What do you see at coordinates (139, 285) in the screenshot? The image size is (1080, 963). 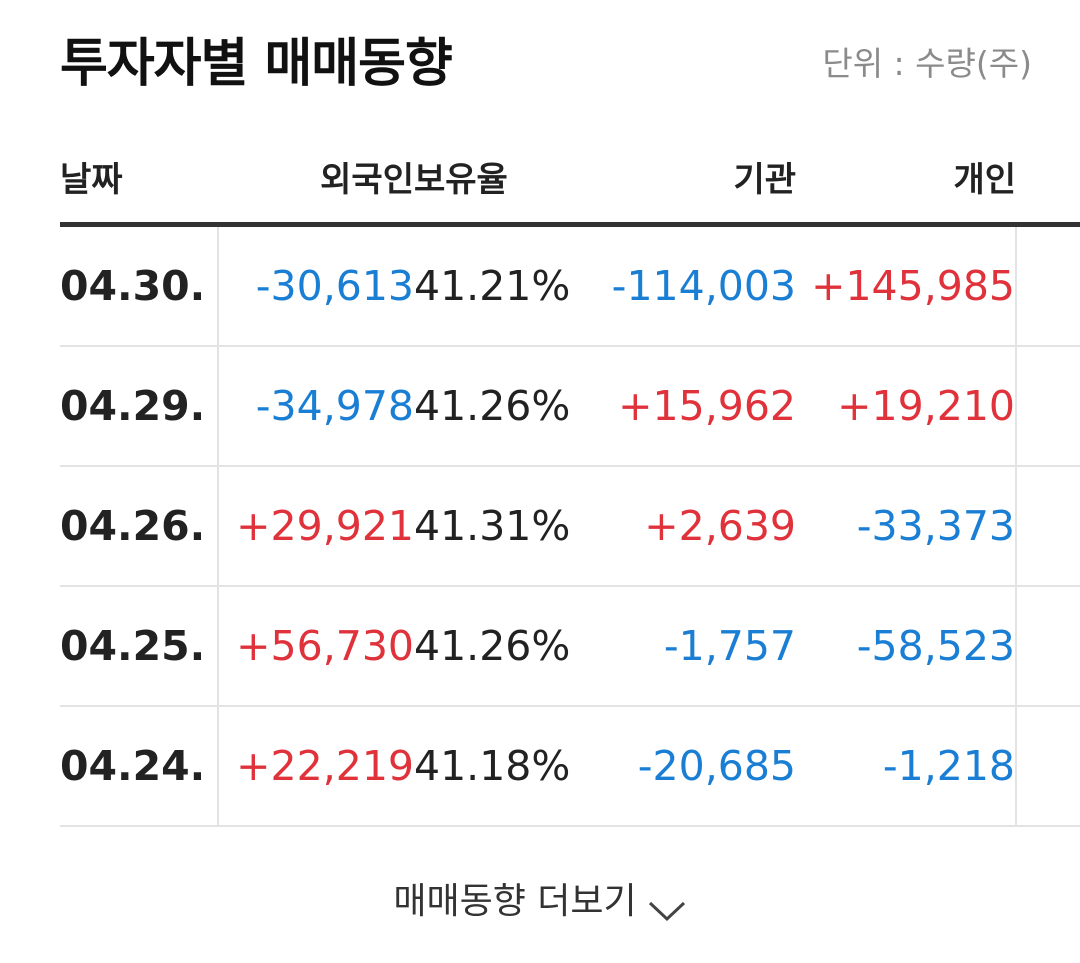 I see `cell-date: 04.30.` at bounding box center [139, 285].